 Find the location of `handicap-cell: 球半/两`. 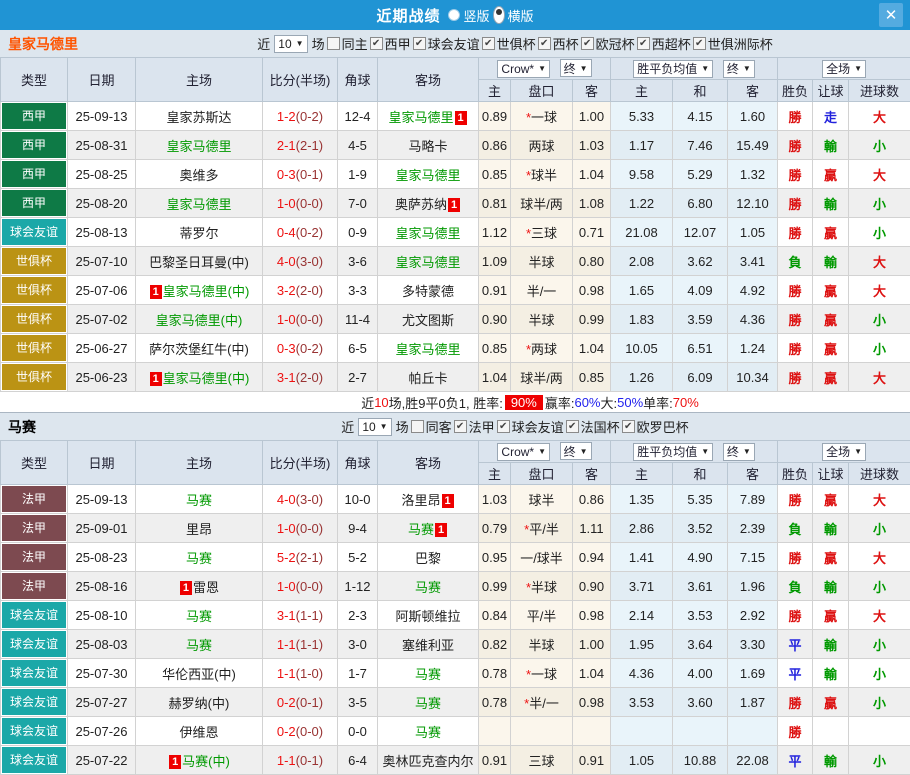

handicap-cell: 球半/两 is located at coordinates (542, 203).